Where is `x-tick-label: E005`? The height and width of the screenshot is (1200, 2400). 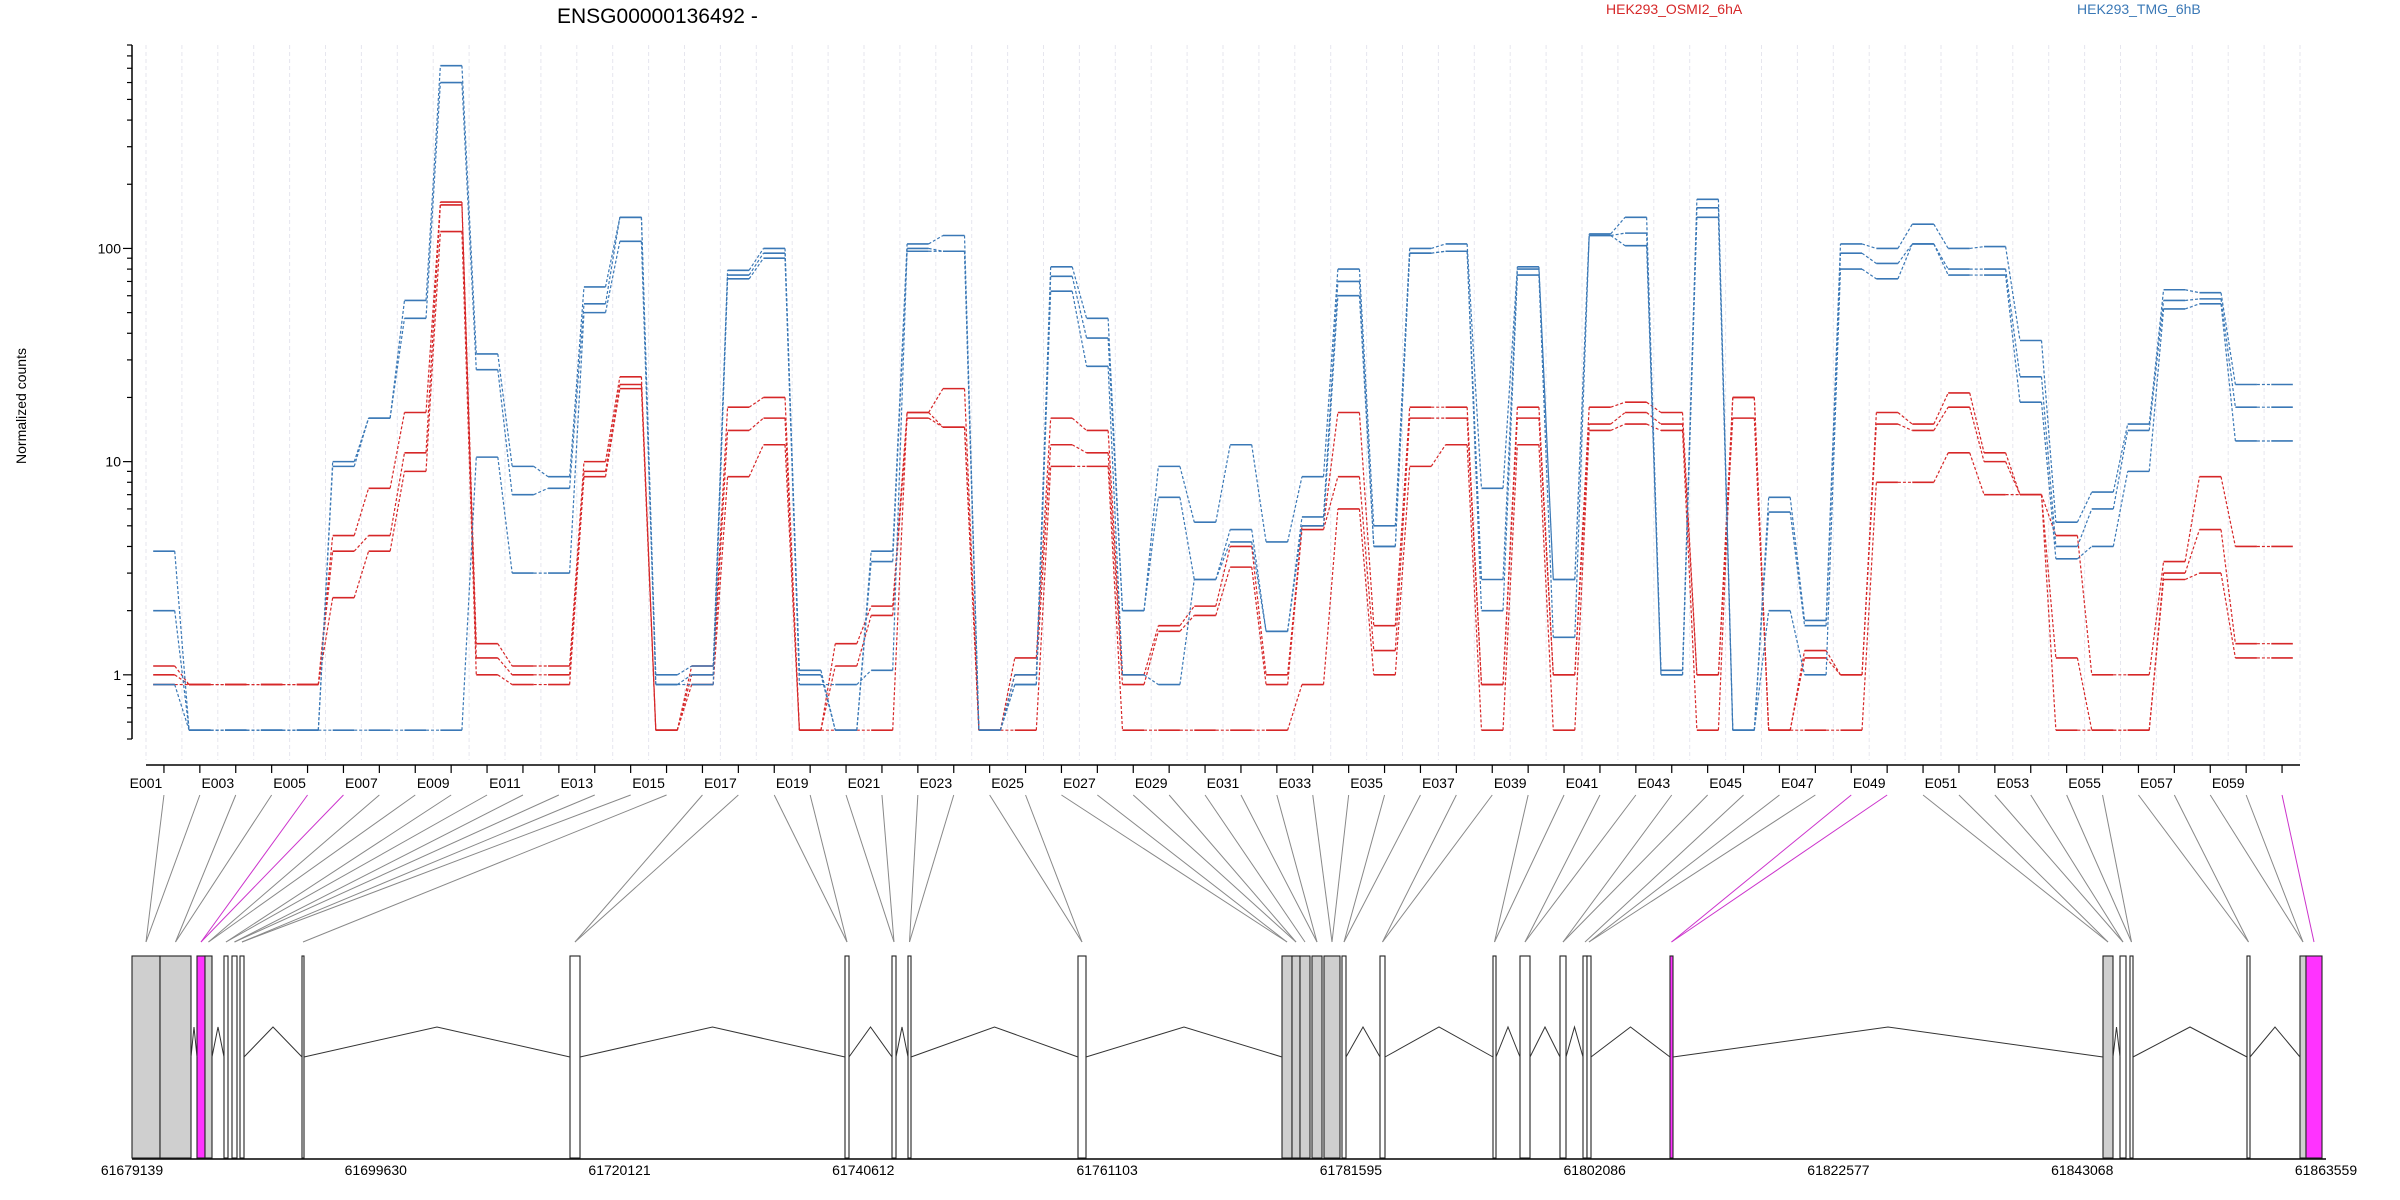 x-tick-label: E005 is located at coordinates (289, 783).